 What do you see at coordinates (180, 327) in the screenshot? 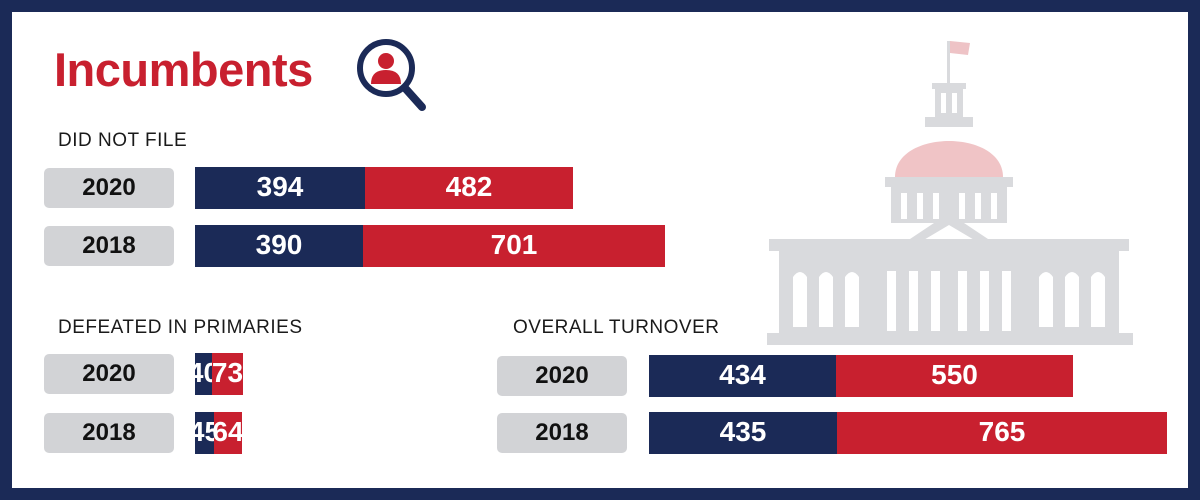
I see `defeated-in-primaries-label: DEFEATED IN PRIMARIES` at bounding box center [180, 327].